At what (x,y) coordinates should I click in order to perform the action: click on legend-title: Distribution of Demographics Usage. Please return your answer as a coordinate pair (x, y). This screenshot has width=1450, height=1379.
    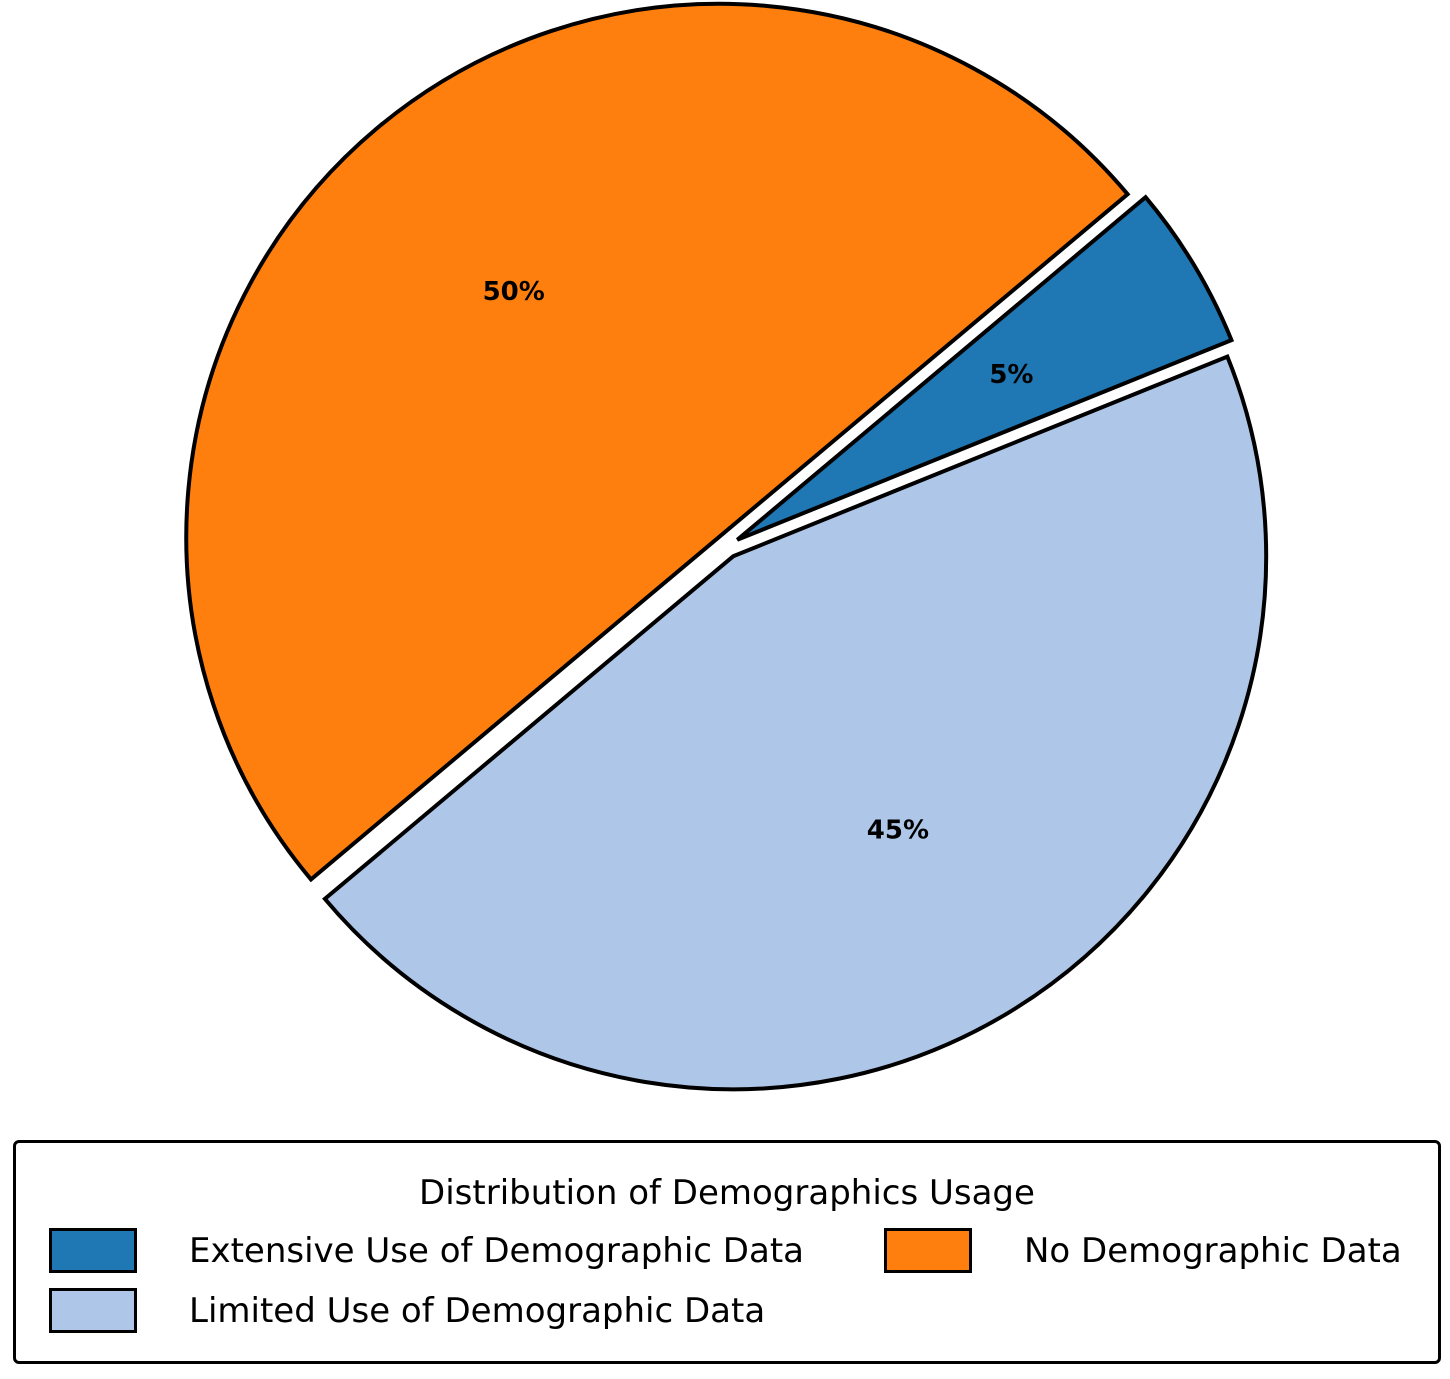
    Looking at the image, I should click on (727, 1193).